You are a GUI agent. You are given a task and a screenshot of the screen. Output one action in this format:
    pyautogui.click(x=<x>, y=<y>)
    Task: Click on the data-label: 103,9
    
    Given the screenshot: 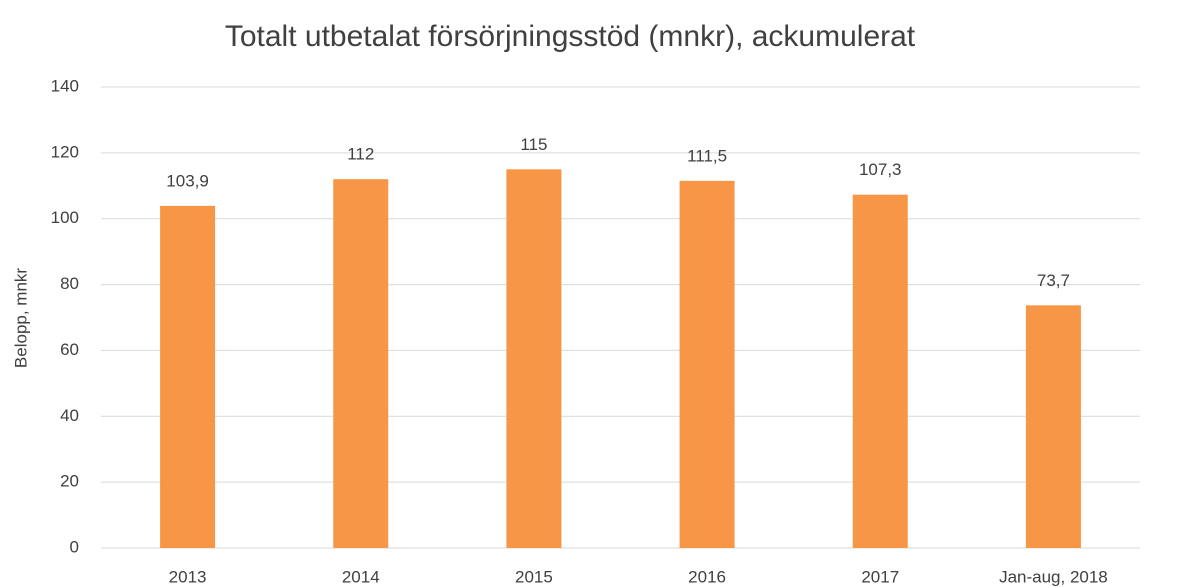 What is the action you would take?
    pyautogui.click(x=187, y=180)
    